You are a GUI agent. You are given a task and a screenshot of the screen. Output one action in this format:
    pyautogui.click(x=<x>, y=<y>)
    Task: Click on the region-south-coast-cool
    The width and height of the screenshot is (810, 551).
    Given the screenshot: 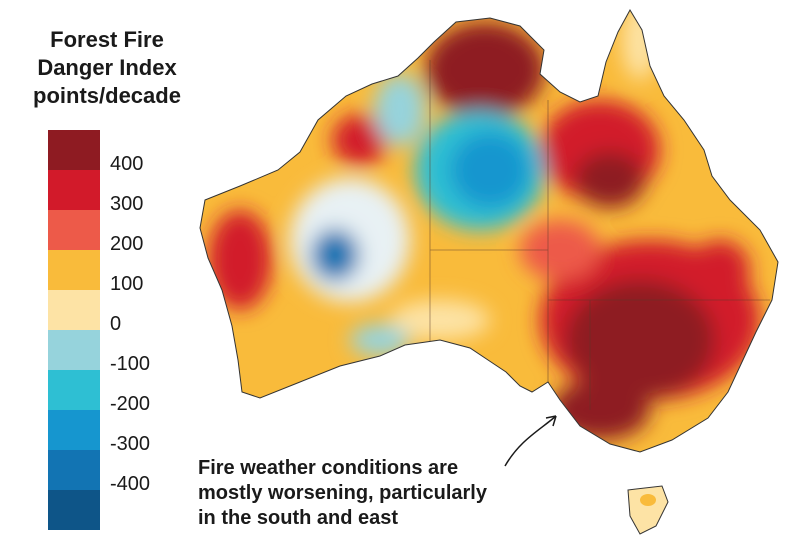 What is the action you would take?
    pyautogui.click(x=380, y=340)
    